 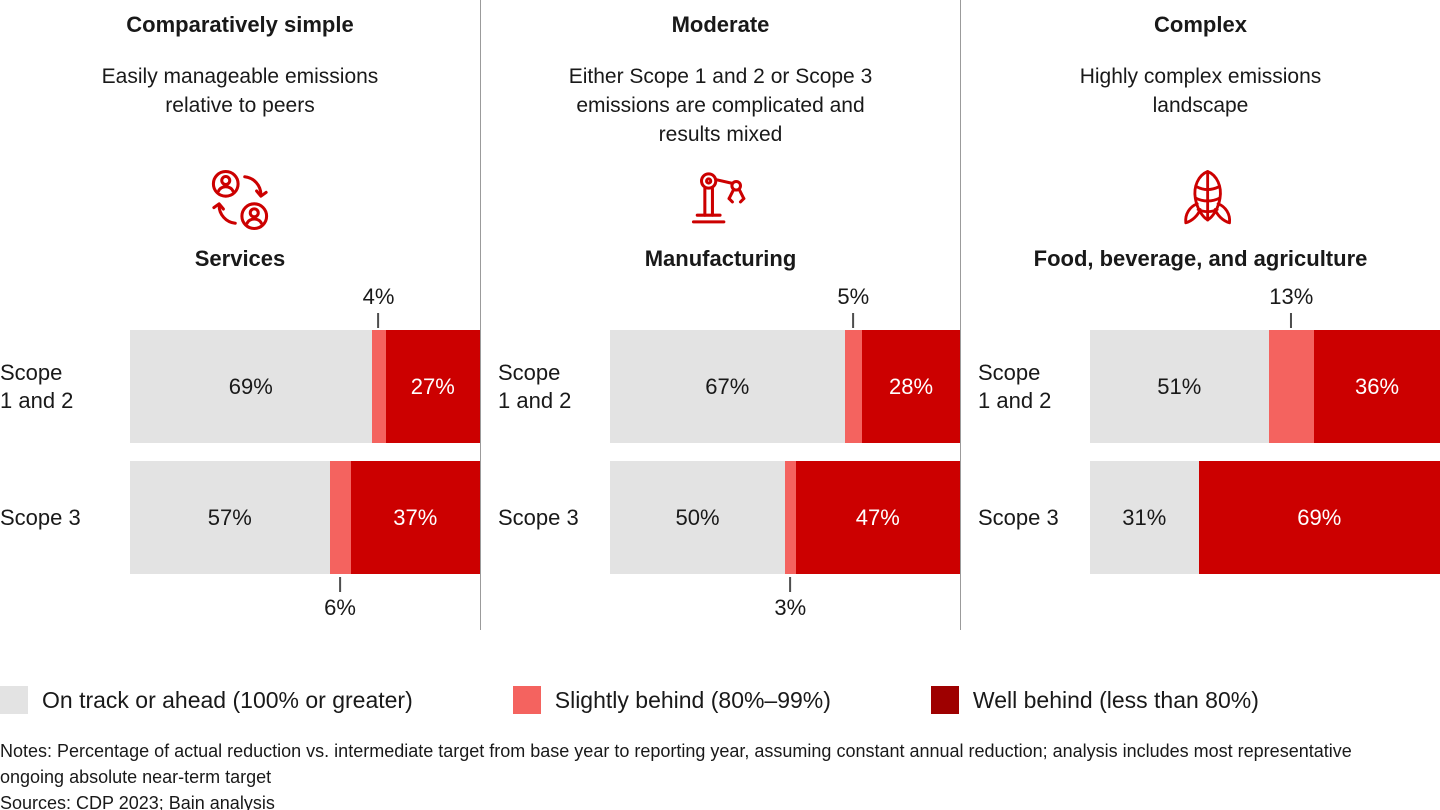 I want to click on bar-row-scope-1-and-2: Scope 1 and 2 4% 69% 27%, so click(x=240, y=364).